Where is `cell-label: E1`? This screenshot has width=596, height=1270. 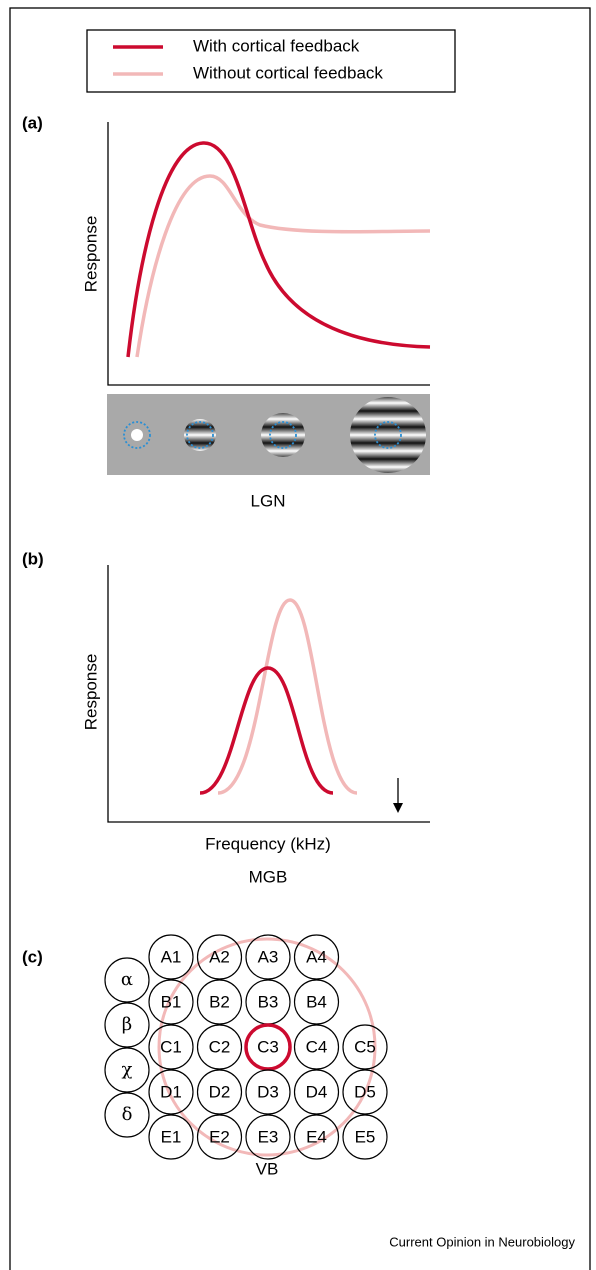
cell-label: E1 is located at coordinates (171, 1136).